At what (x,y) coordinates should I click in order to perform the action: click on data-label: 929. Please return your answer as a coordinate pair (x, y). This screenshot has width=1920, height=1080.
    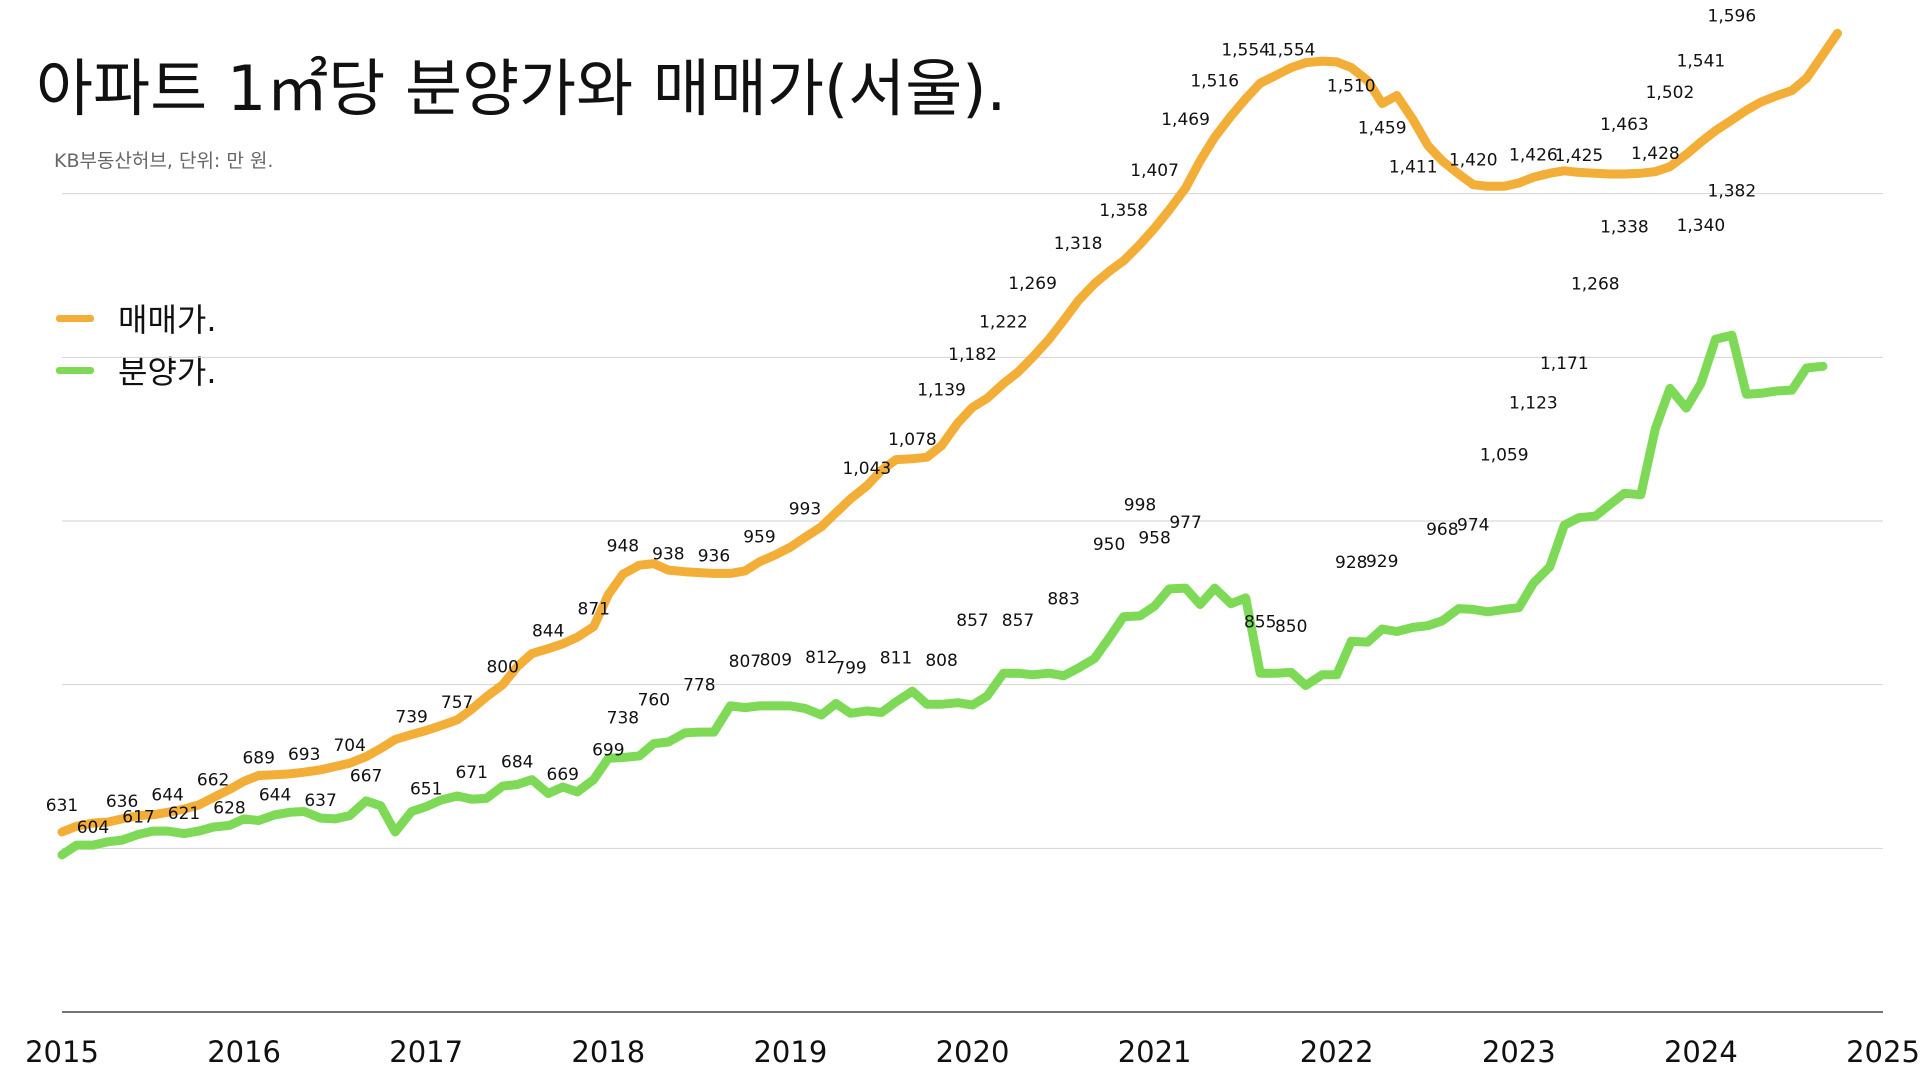
    Looking at the image, I should click on (1382, 562).